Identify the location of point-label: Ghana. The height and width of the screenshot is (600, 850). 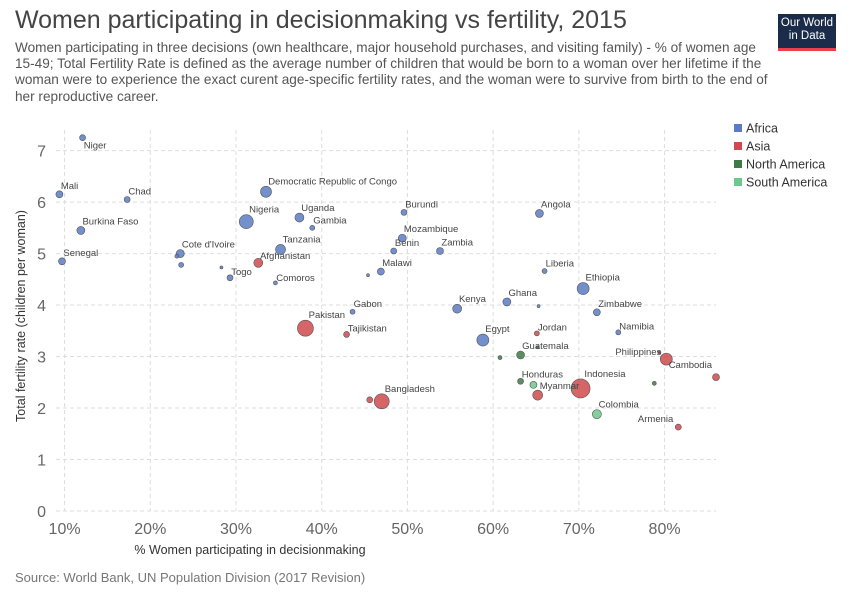
(522, 293).